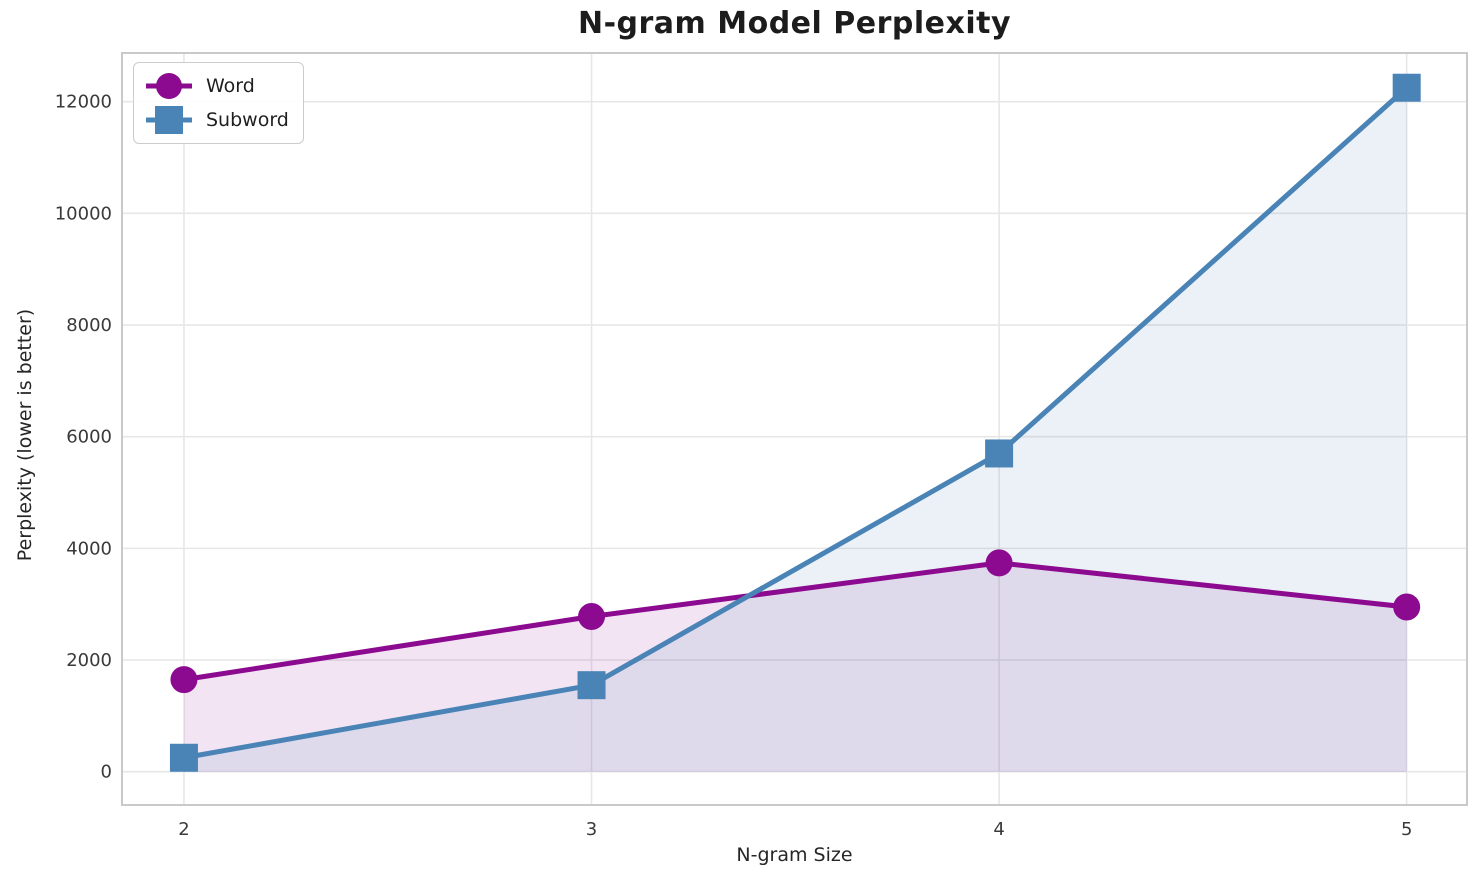  What do you see at coordinates (169, 120) in the screenshot?
I see `subword-marker-sample-icon` at bounding box center [169, 120].